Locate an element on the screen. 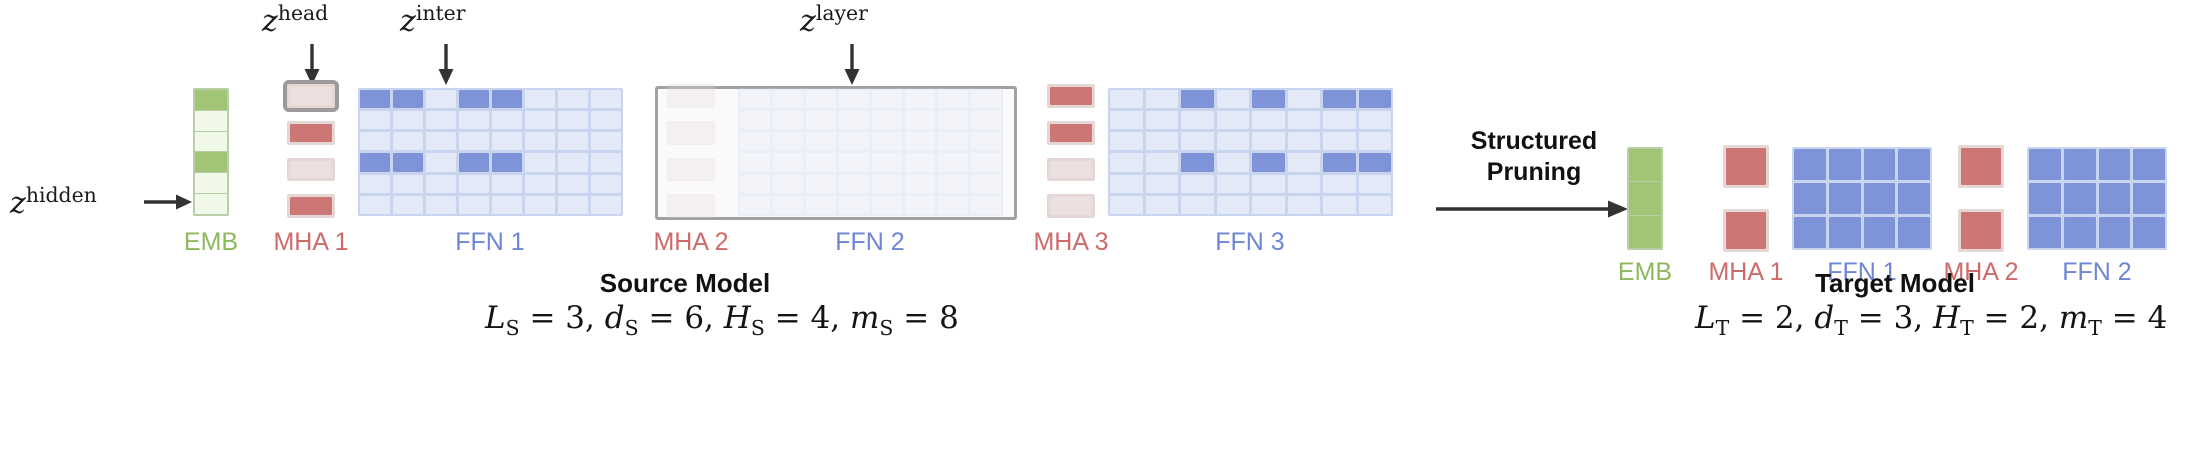 The width and height of the screenshot is (2192, 476). target-ffn1-grid is located at coordinates (1862, 198).